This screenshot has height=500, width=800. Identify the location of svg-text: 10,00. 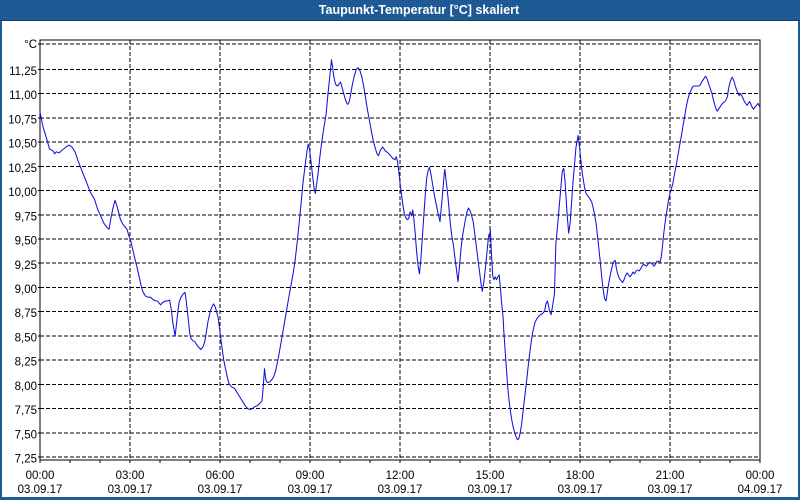
(22, 193).